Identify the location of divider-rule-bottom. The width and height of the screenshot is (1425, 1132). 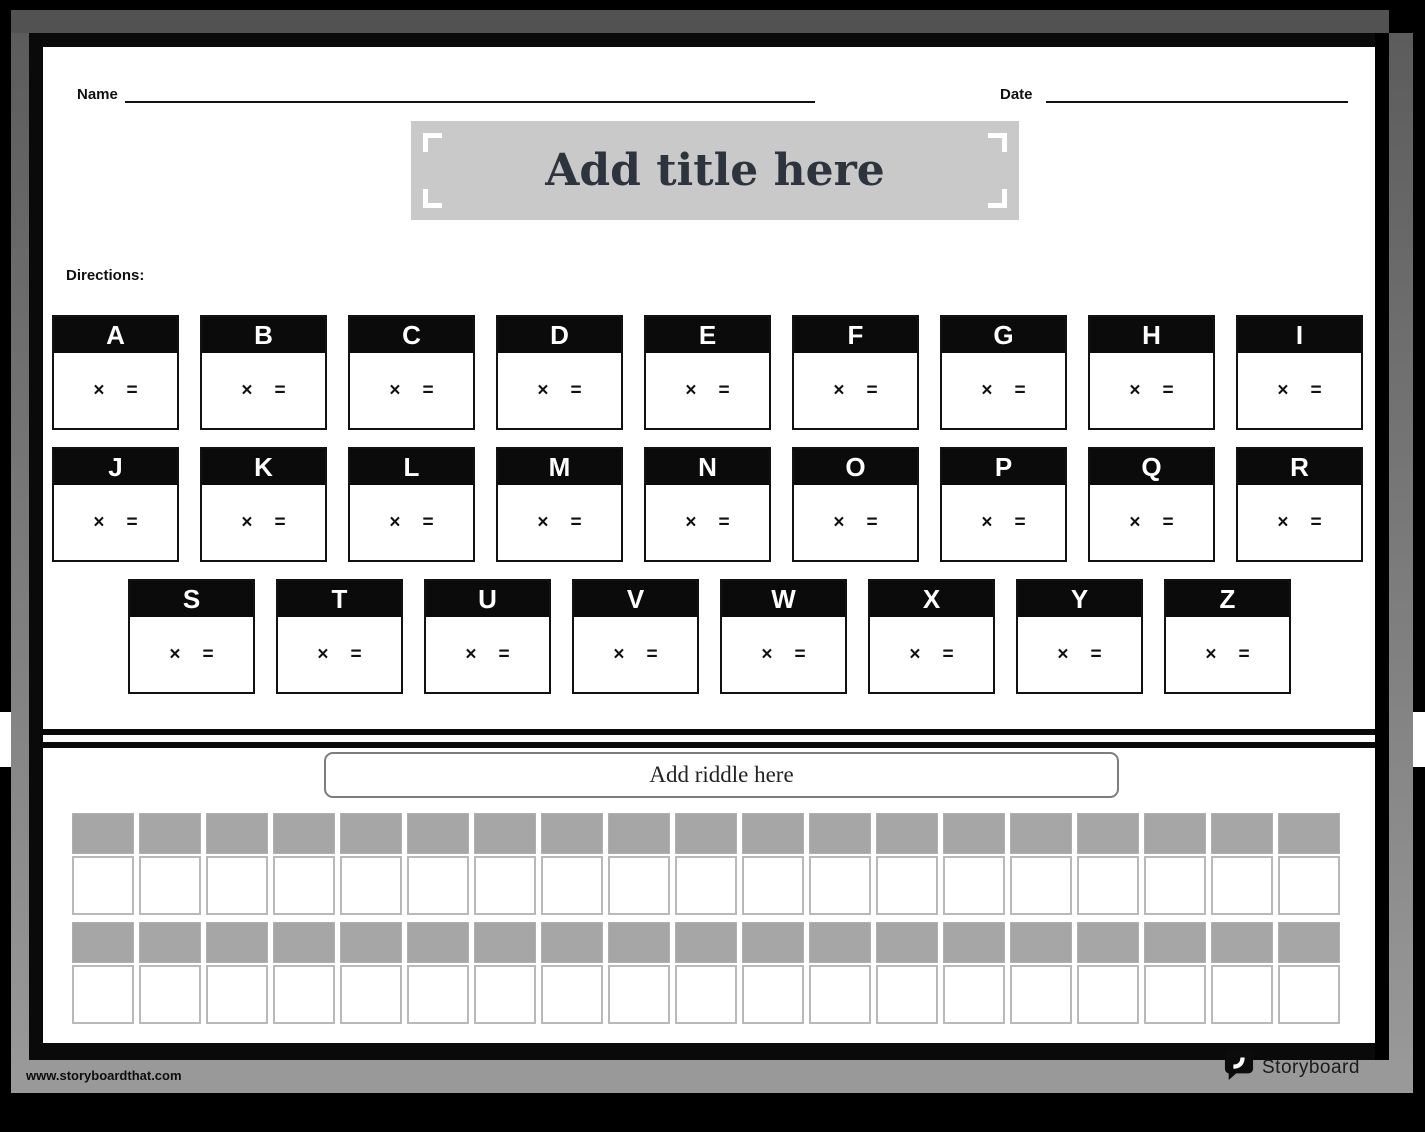
(702, 745).